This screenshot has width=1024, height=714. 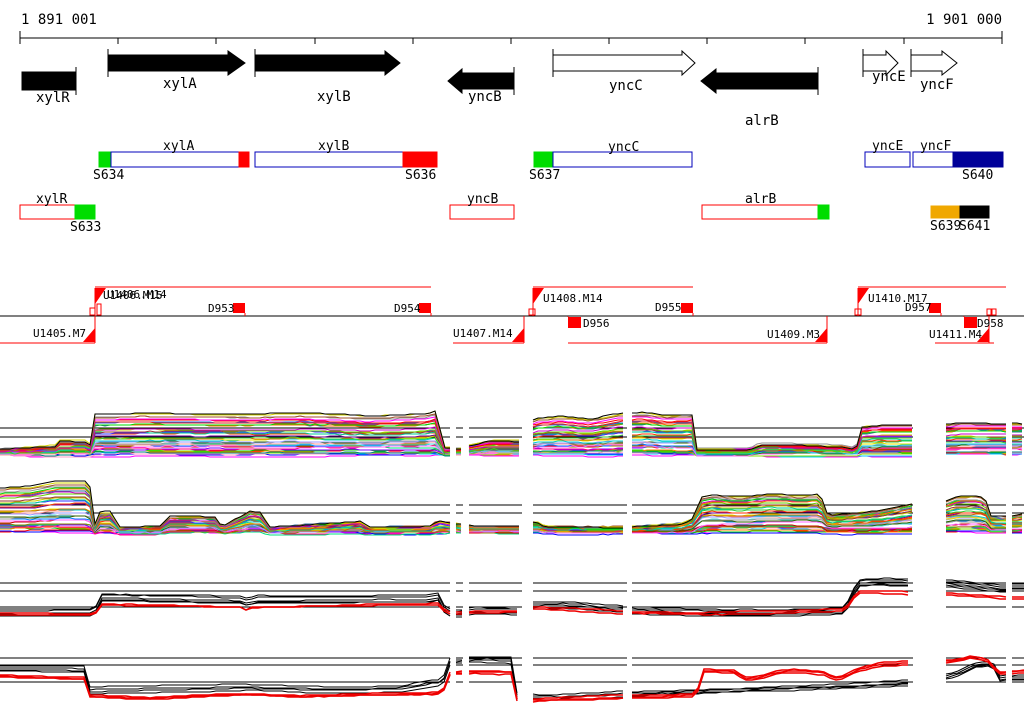 I want to click on segment-box-xylB-cds, so click(x=329, y=159).